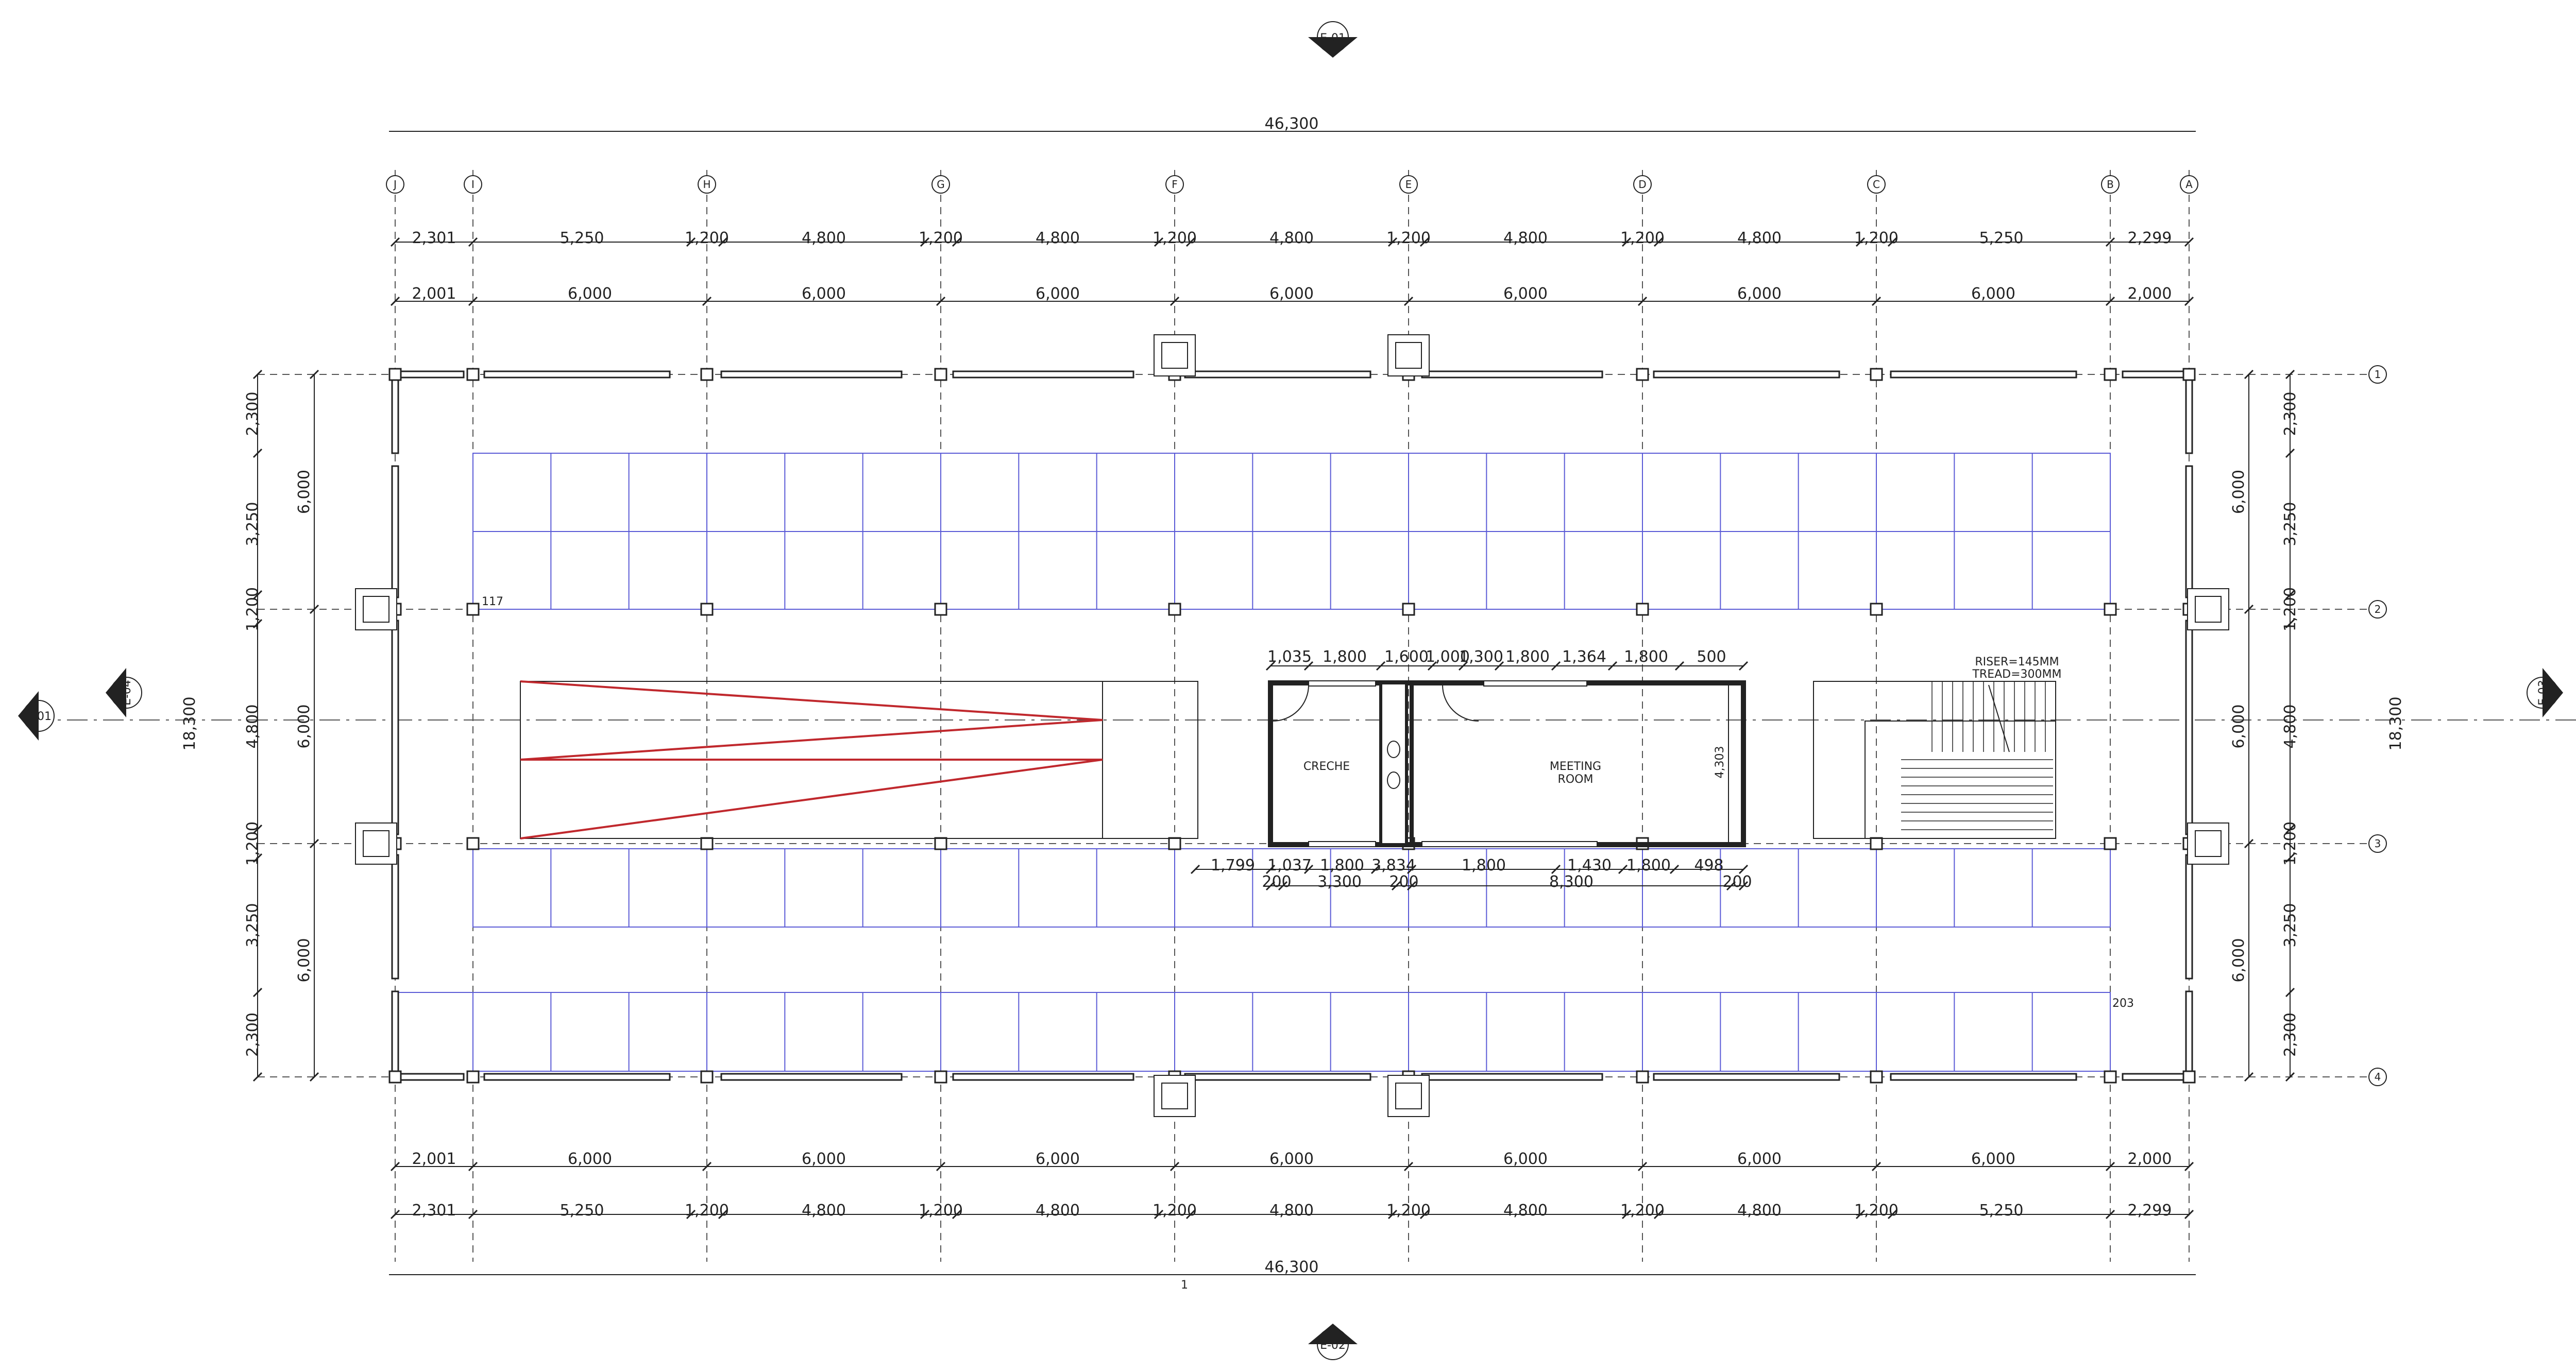 The width and height of the screenshot is (2576, 1372). Describe the element at coordinates (590, 294) in the screenshot. I see `dim-top-row2-label: 6,000` at that location.